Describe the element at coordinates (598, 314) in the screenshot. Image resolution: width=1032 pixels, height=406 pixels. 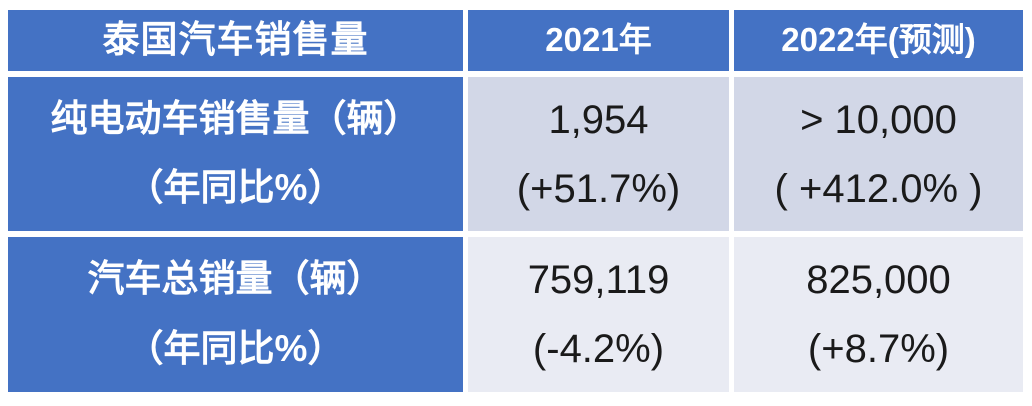
I see `cell-total-2021: 759,119 (-4.2%)` at that location.